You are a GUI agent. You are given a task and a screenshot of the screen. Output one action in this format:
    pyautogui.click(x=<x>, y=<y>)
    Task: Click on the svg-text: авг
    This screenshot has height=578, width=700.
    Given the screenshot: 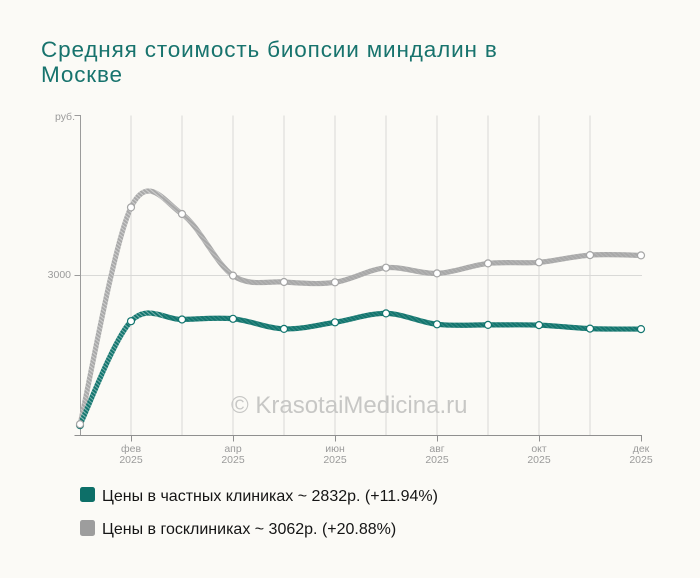 What is the action you would take?
    pyautogui.click(x=436, y=449)
    